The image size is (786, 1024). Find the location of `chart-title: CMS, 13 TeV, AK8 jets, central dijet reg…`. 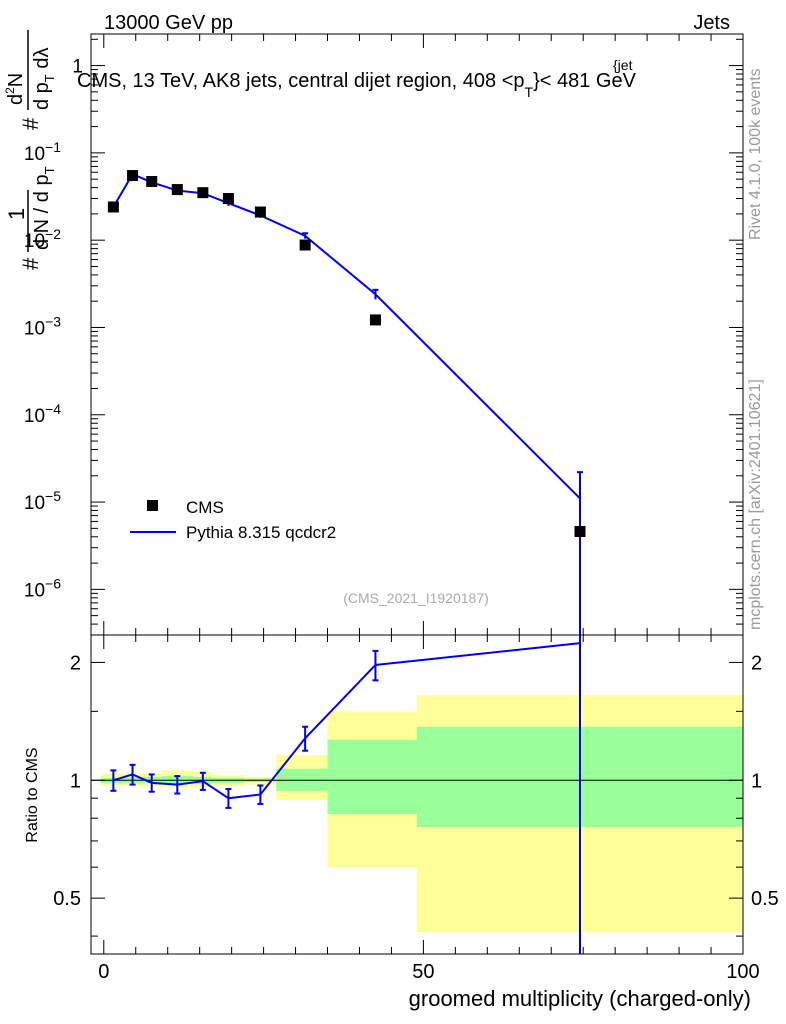

chart-title: CMS, 13 TeV, AK8 jets, central dijet reg… is located at coordinates (357, 85).